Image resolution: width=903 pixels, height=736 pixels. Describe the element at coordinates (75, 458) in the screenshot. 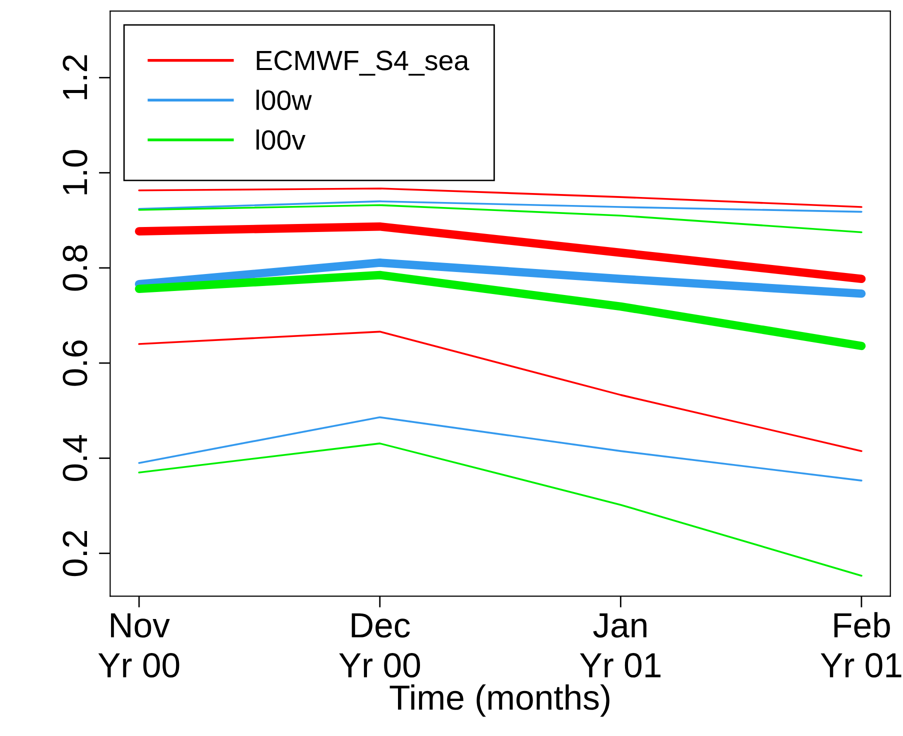

I see `y-tick-label: 0.4` at that location.